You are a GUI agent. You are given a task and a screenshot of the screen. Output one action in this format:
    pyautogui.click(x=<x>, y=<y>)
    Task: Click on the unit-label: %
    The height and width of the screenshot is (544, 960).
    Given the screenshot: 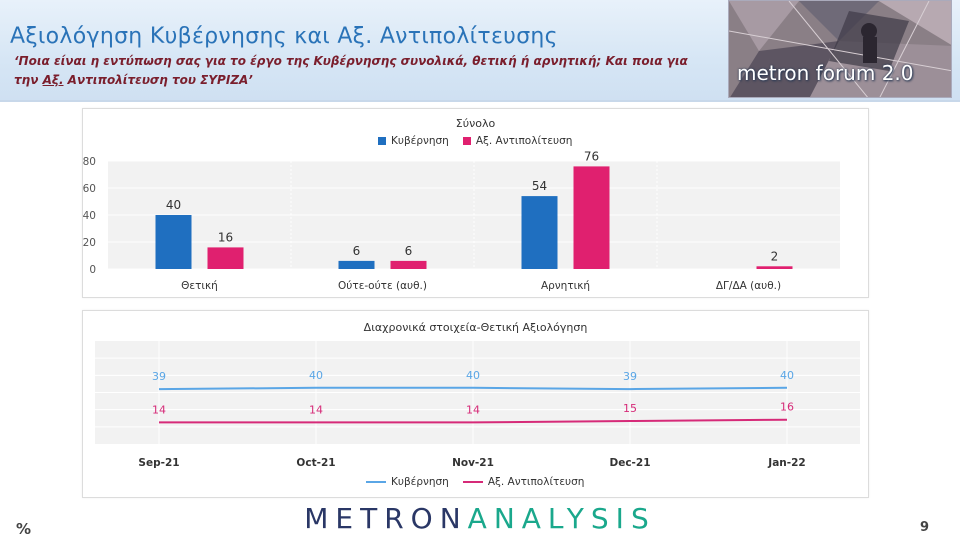 What is the action you would take?
    pyautogui.click(x=24, y=529)
    